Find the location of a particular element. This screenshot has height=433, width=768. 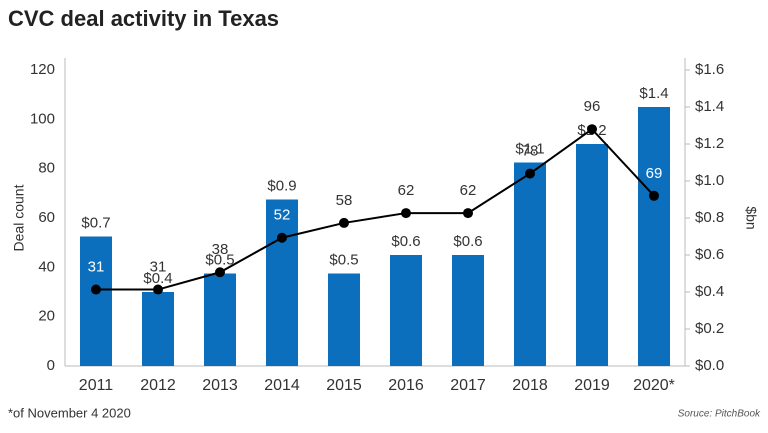

y-tick-label: 100 is located at coordinates (42, 118).